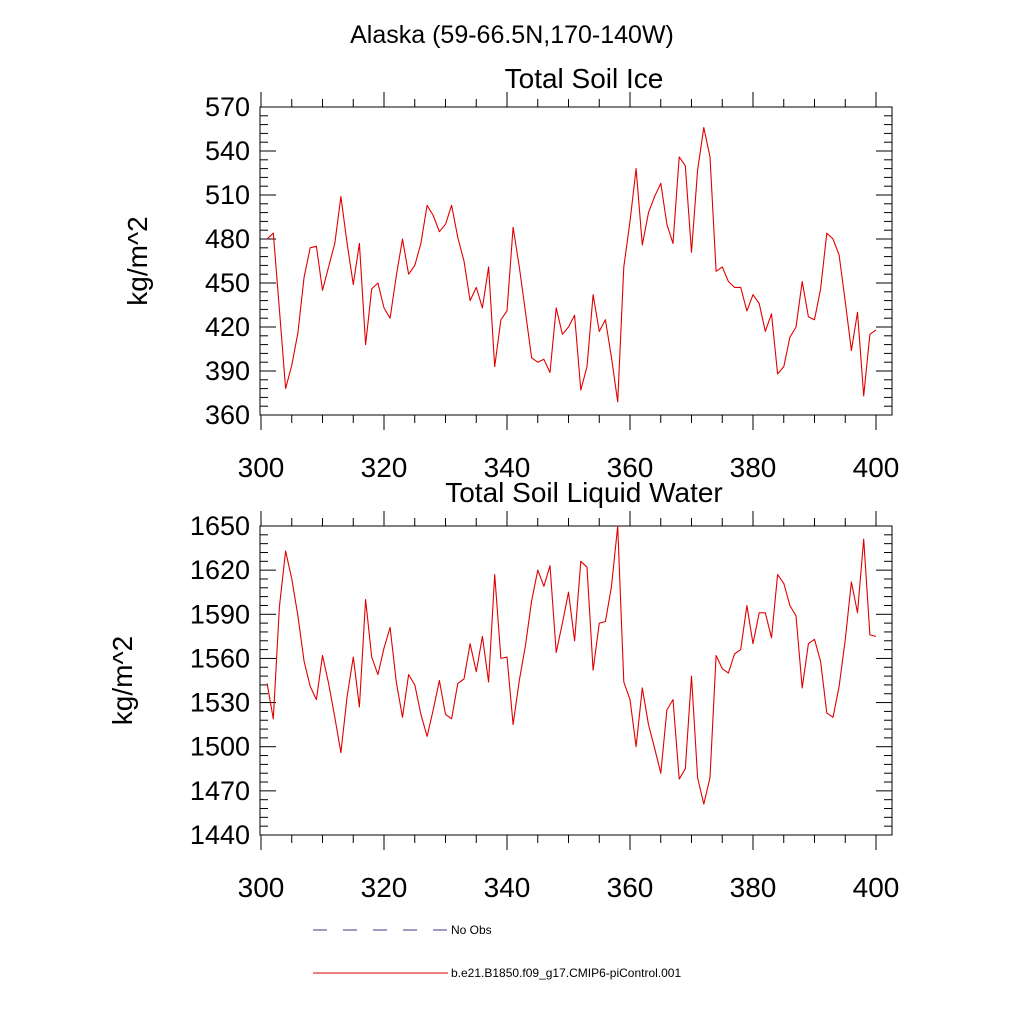 The image size is (1024, 1024). I want to click on y-tick-label: 570, so click(227, 107).